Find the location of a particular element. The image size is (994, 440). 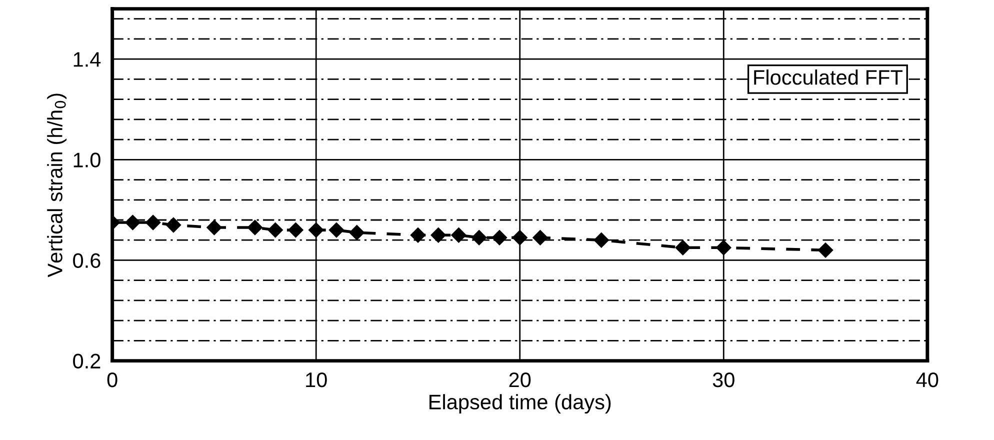

x-tick-label: 30 is located at coordinates (723, 380).